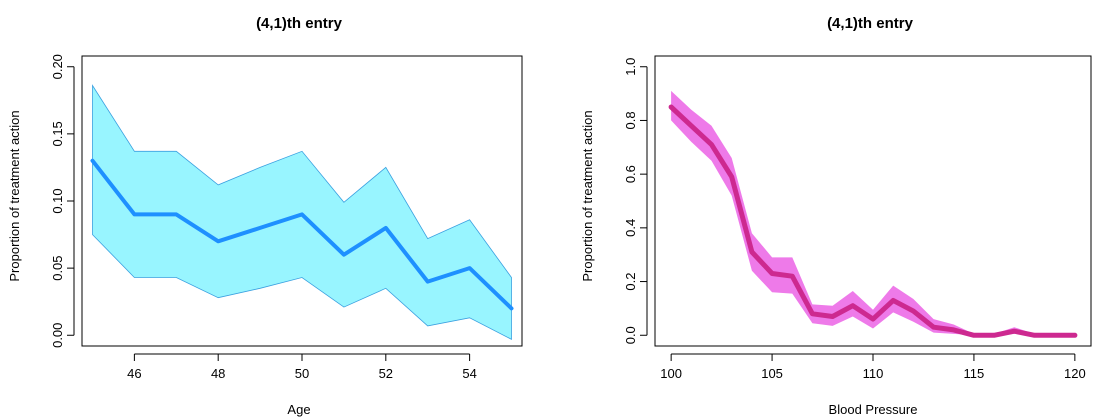 The width and height of the screenshot is (1094, 418). I want to click on x-tick-label: 105, so click(772, 373).